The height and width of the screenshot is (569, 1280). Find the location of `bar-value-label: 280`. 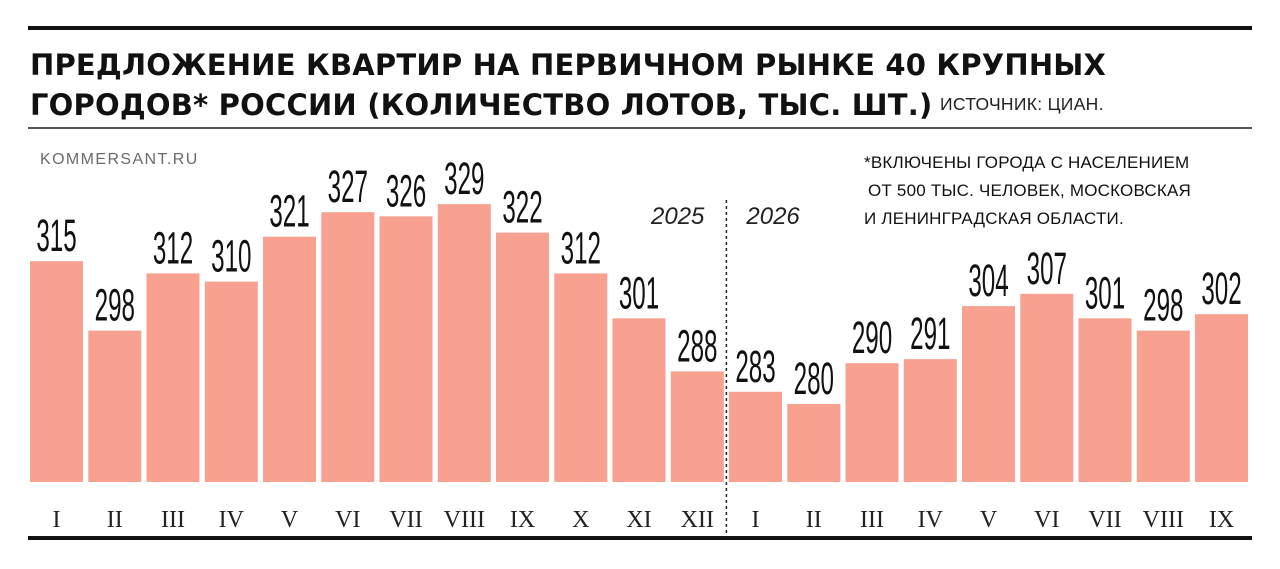

bar-value-label: 280 is located at coordinates (814, 378).